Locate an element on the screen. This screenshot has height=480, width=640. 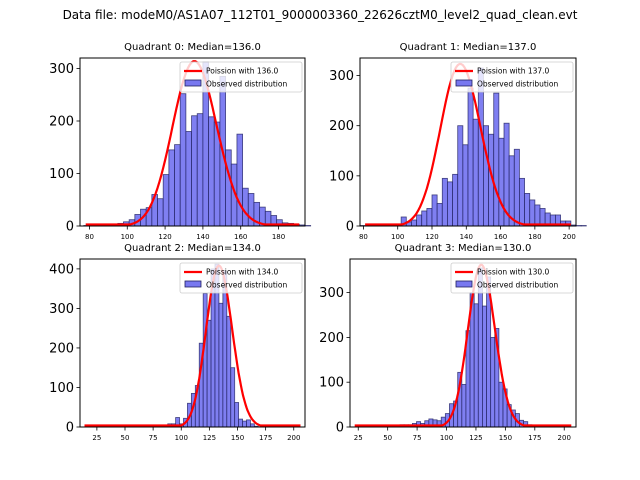
x-tick-label: 150 is located at coordinates (237, 438).